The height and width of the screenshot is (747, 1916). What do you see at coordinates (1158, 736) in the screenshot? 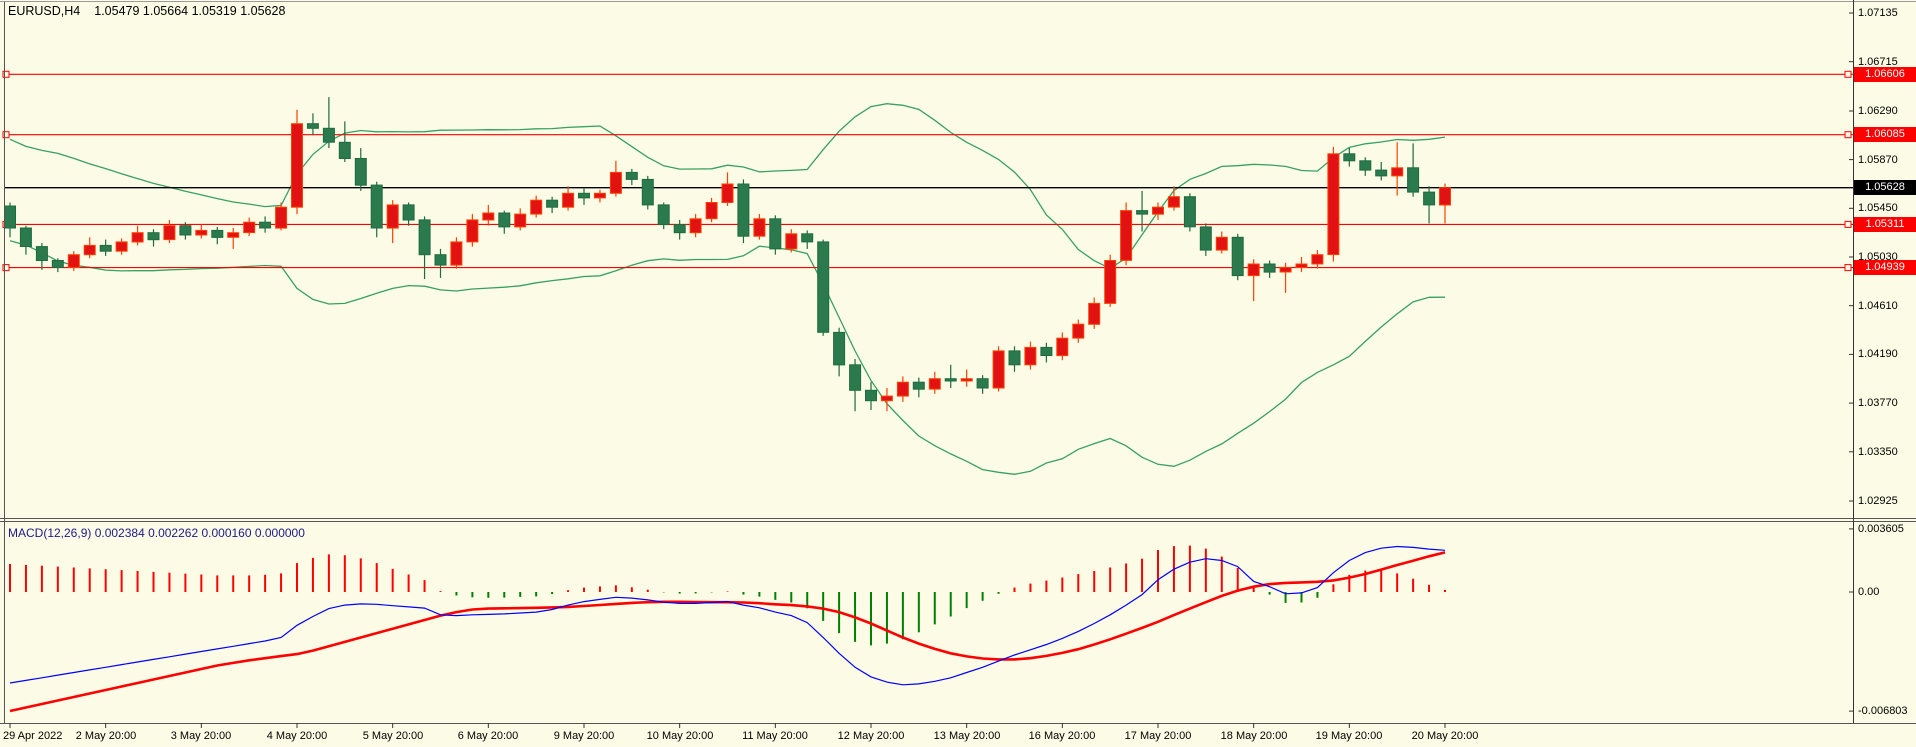
I see `time-axis-label: 17 May 20:00` at bounding box center [1158, 736].